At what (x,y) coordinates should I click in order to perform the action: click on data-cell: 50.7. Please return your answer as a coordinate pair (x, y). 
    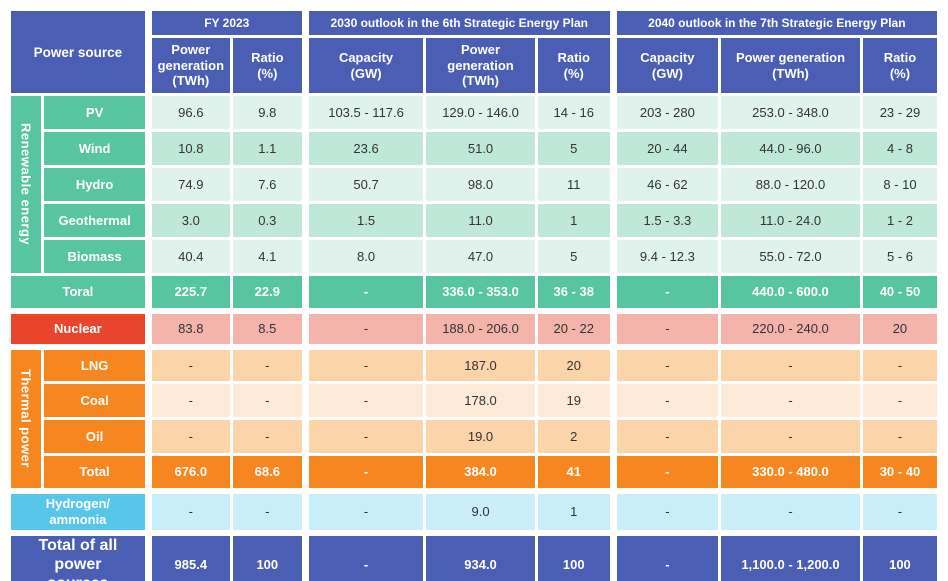
    Looking at the image, I should click on (364, 184).